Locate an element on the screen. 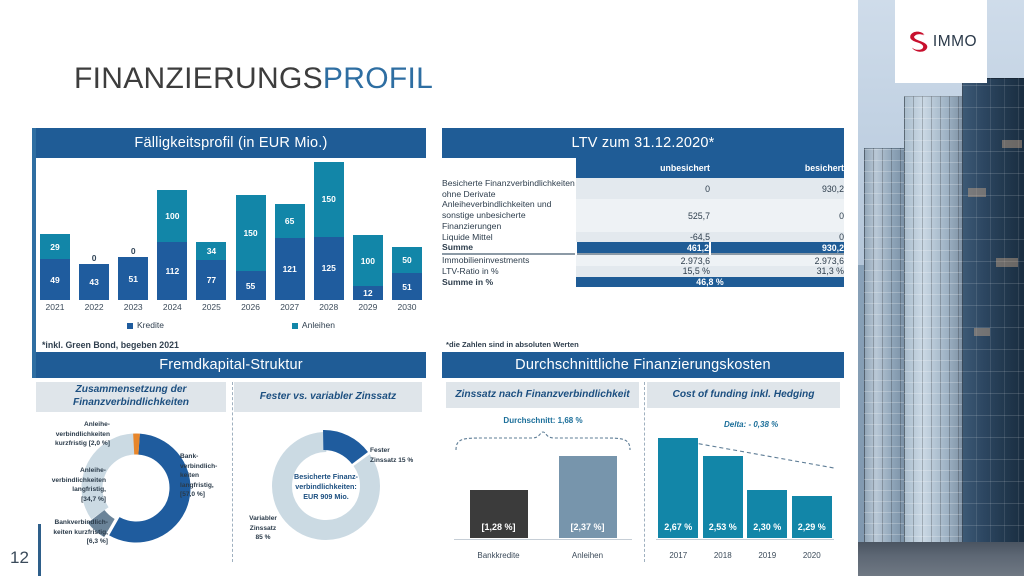 This screenshot has width=1024, height=576. row-value-besichert: 31,3 % is located at coordinates (777, 271).